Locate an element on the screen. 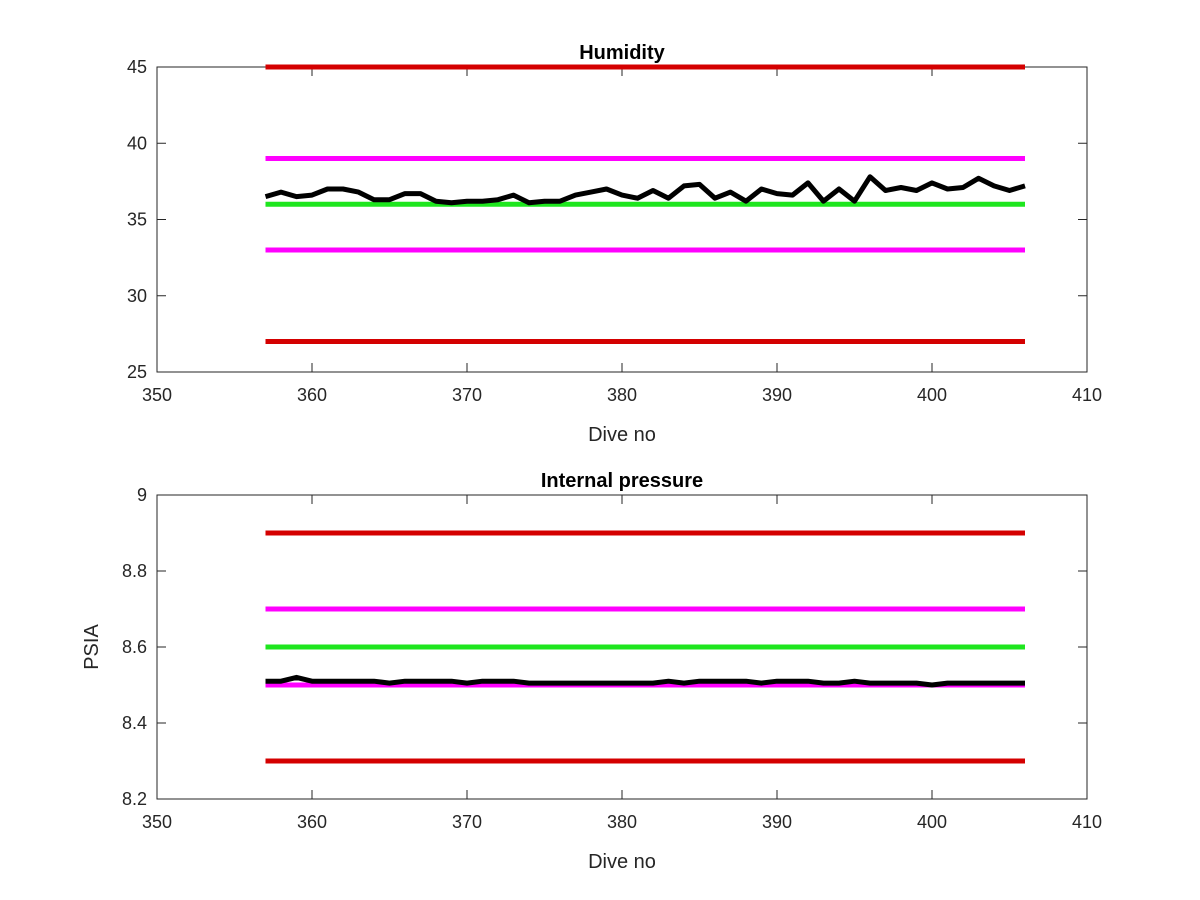 This screenshot has width=1200, height=900. internal-pressure-y-tick-label: 8.2 is located at coordinates (134, 799).